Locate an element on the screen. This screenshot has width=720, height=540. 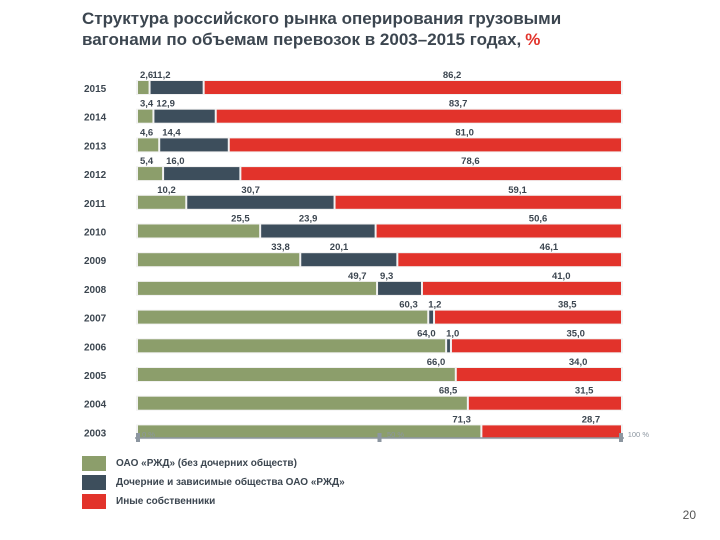
value-label-subsidiaries: 16,0 is located at coordinates (175, 161).